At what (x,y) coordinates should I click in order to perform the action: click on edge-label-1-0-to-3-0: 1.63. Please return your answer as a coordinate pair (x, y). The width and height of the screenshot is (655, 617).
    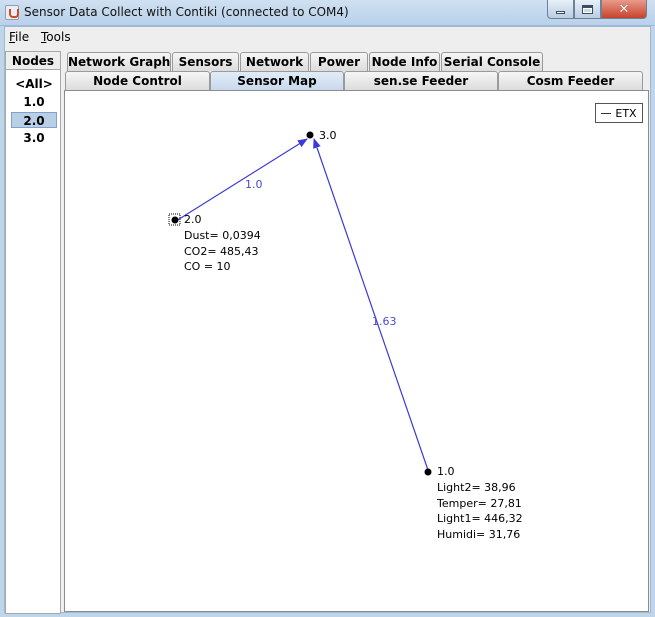
    Looking at the image, I should click on (384, 321).